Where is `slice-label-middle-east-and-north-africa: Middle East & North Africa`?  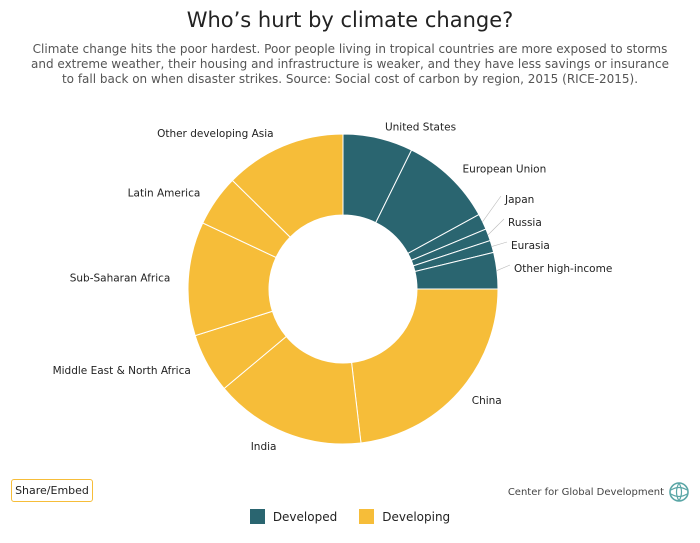 slice-label-middle-east-and-north-africa: Middle East & North Africa is located at coordinates (122, 371).